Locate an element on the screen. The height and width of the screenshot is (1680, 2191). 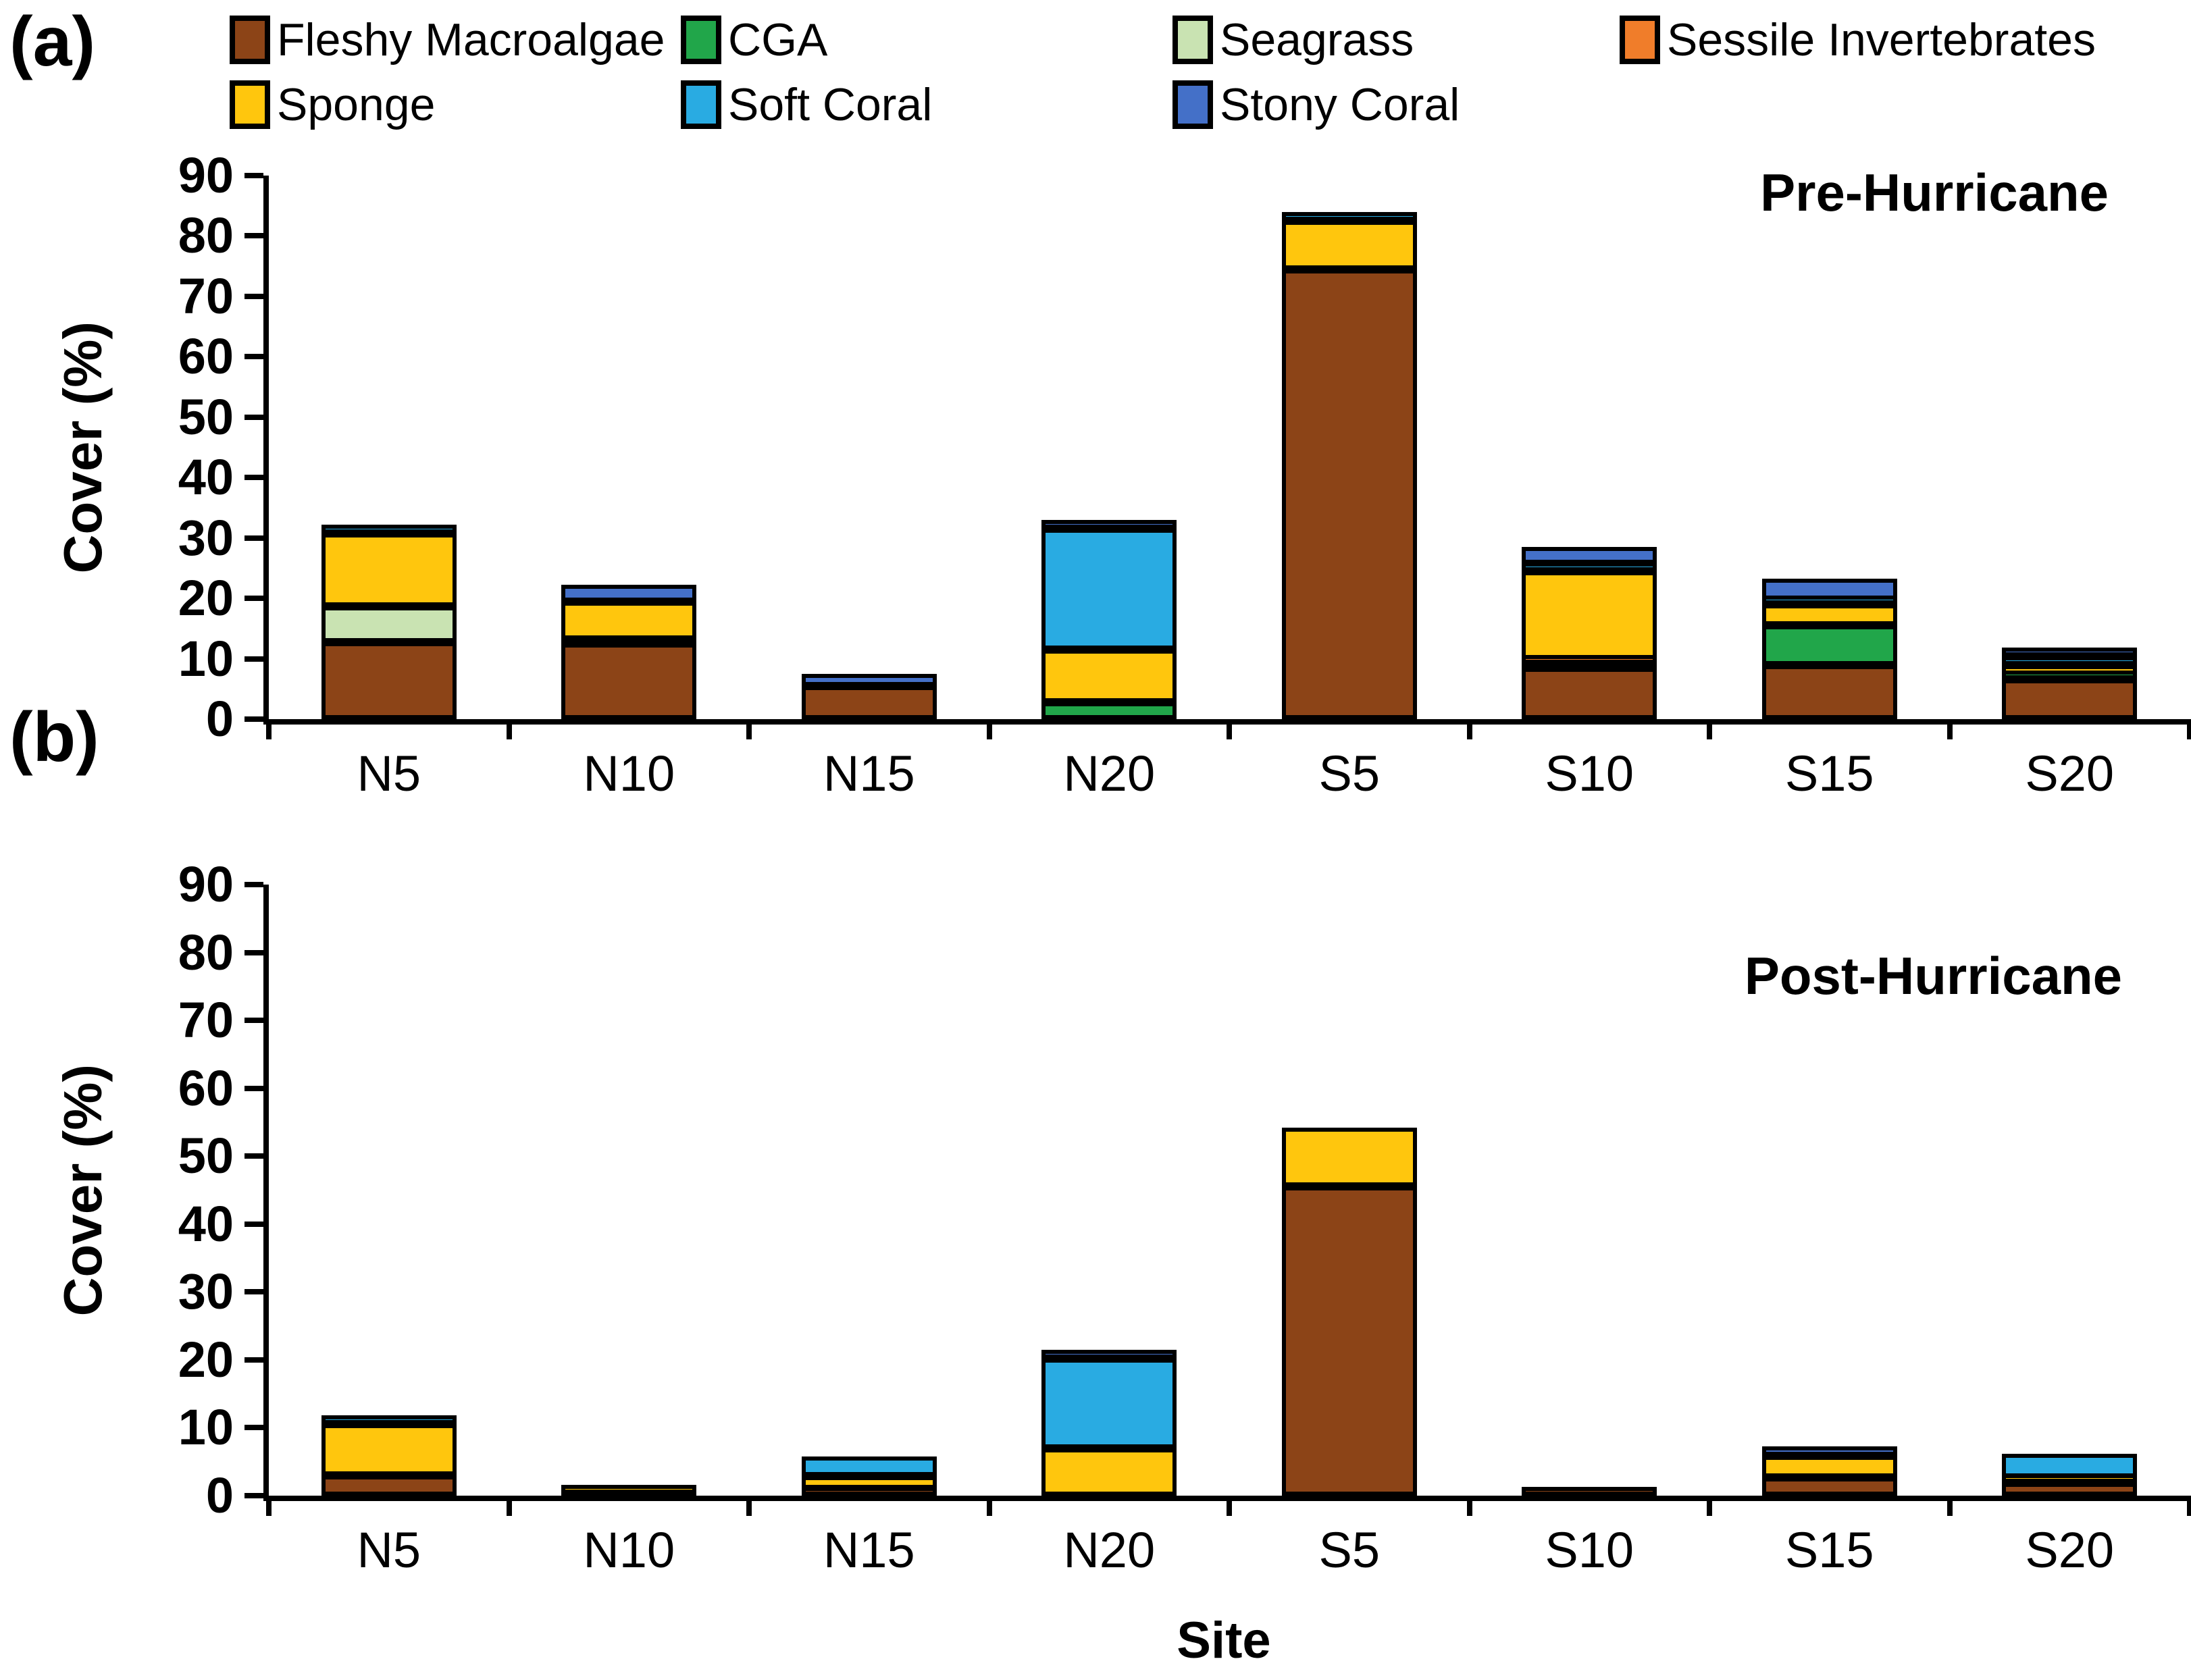
bar-segment-n20-sponge is located at coordinates (1109, 1472).